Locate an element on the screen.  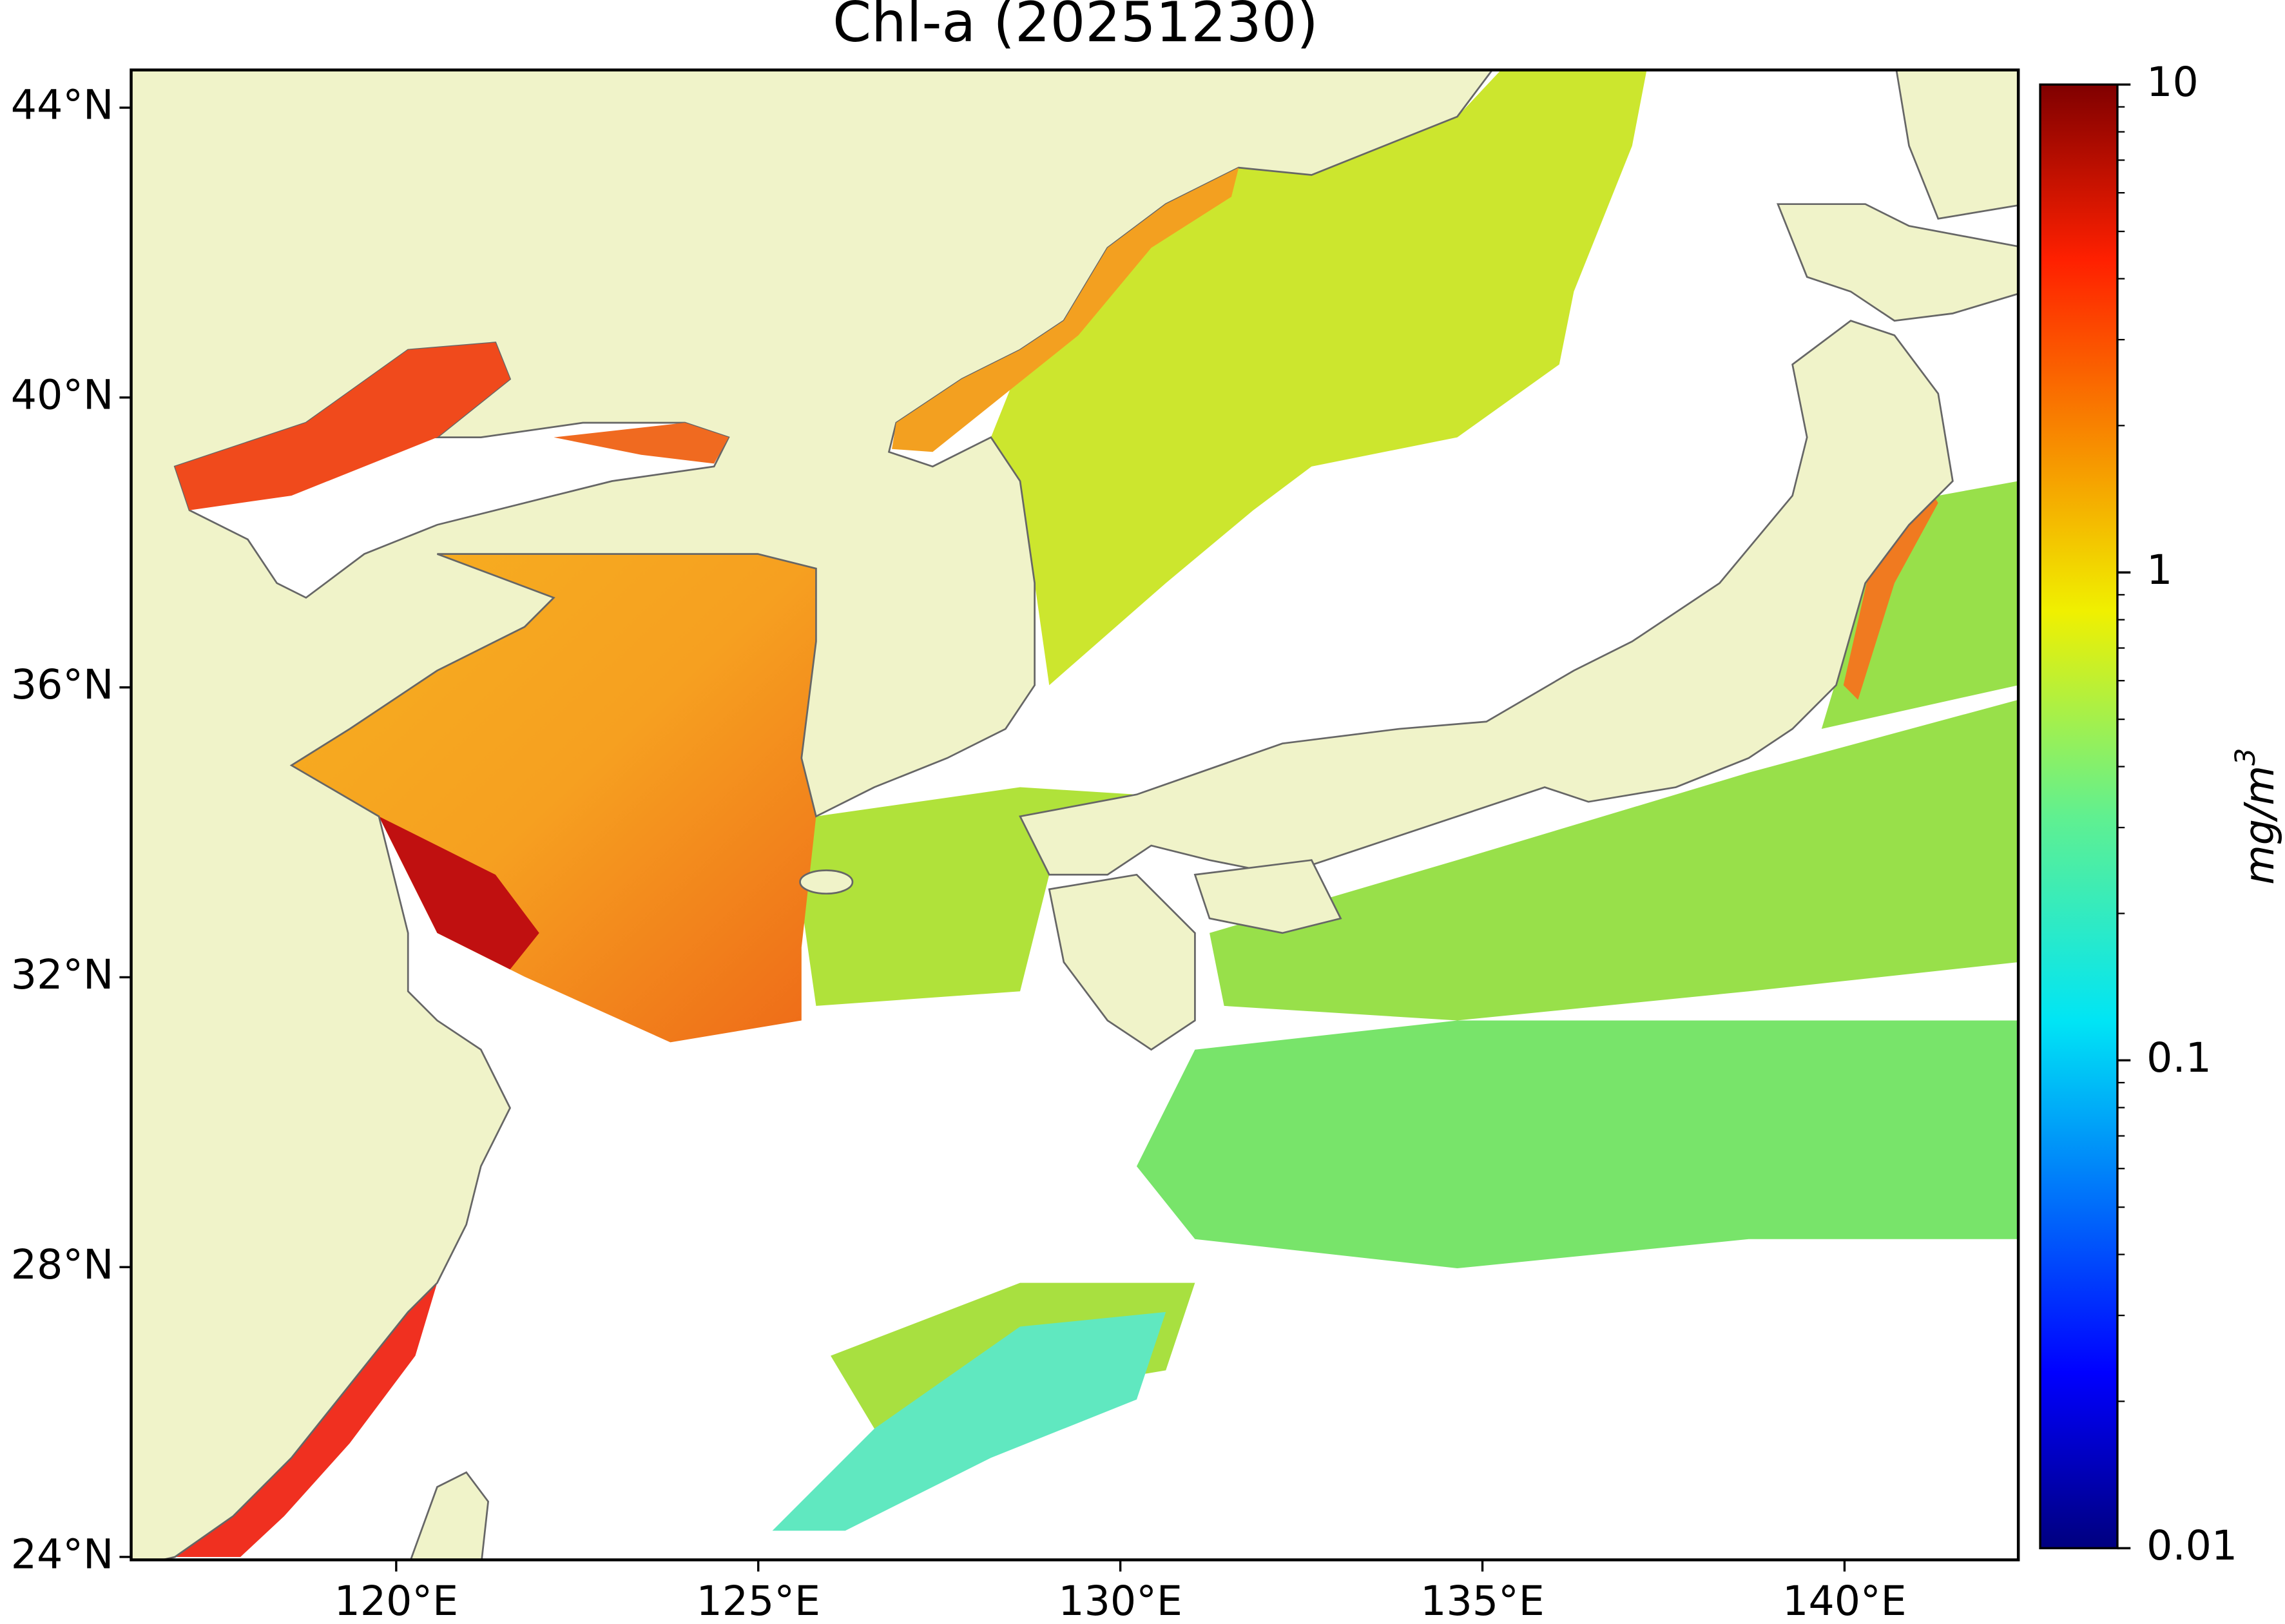
y-tick-label: 44°N is located at coordinates (62, 105).